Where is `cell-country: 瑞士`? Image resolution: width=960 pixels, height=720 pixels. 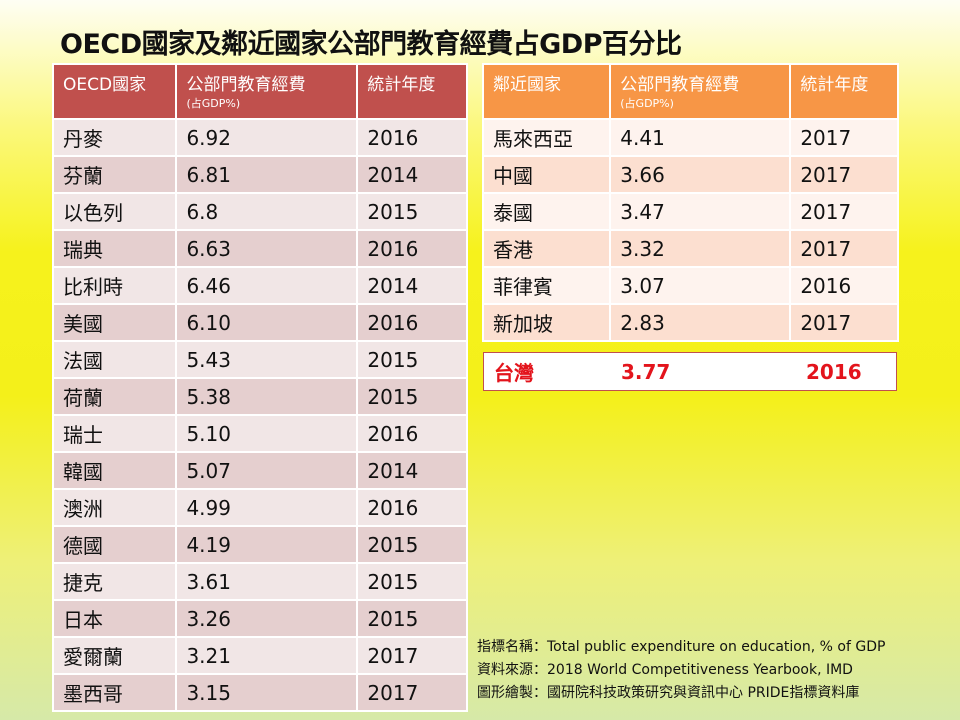 cell-country: 瑞士 is located at coordinates (114, 433).